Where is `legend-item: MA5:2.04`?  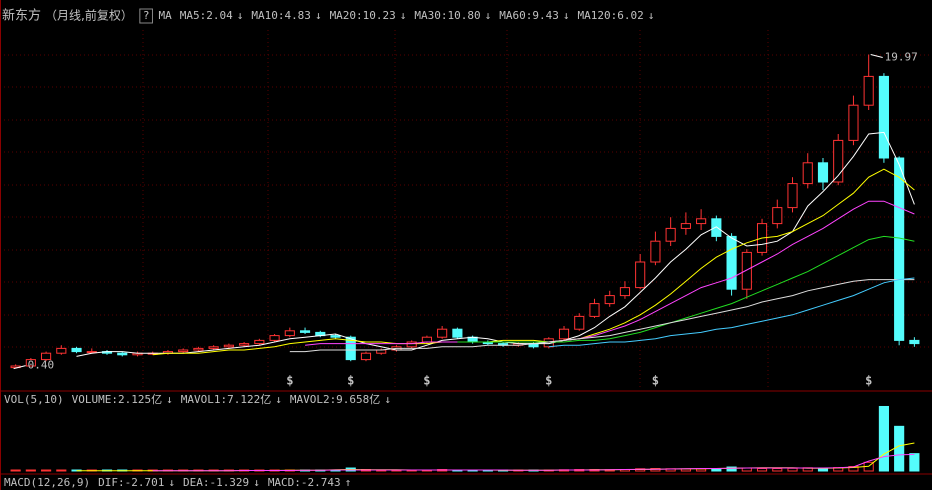 legend-item: MA5:2.04 is located at coordinates (206, 15).